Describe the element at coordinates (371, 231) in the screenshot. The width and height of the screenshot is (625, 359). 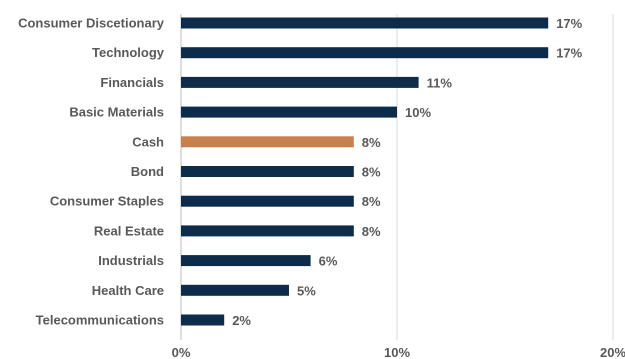
I see `value-label-real-estate: 8%` at that location.